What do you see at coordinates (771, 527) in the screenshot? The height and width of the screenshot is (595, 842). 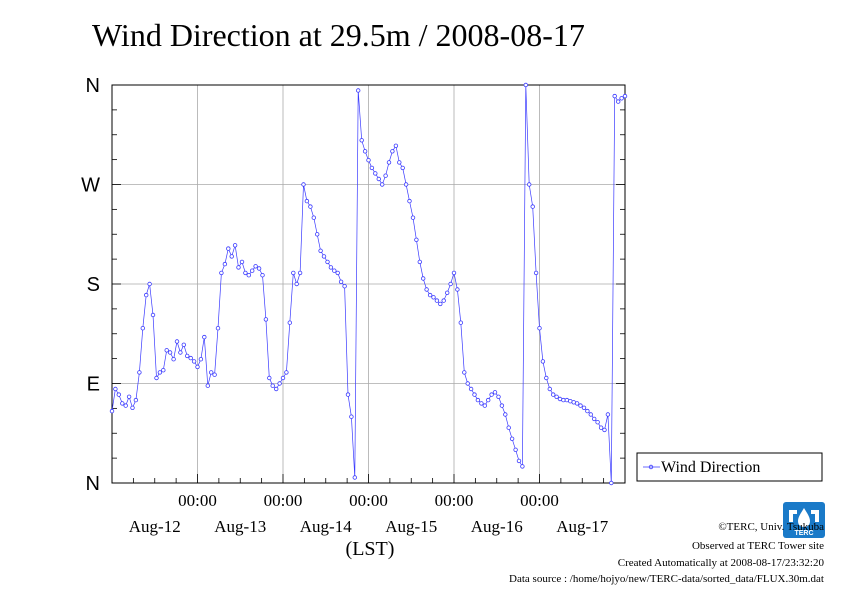 I see `footer-copyright: ©TERC, Univ. Tsukuba` at bounding box center [771, 527].